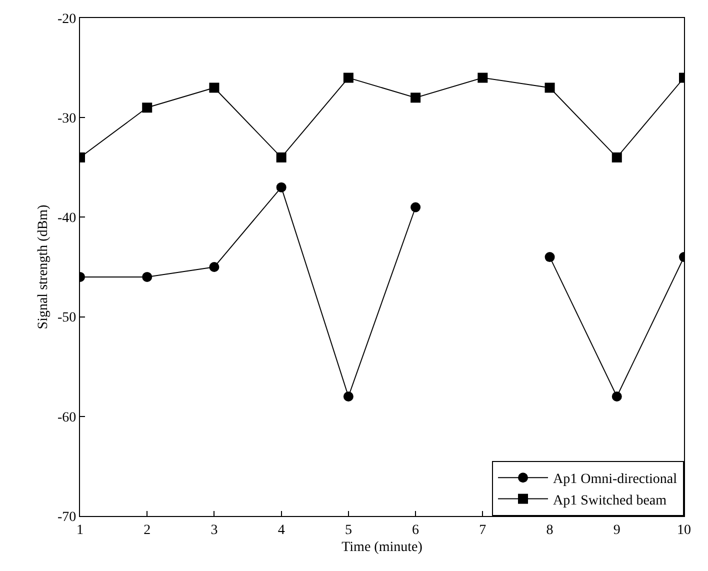  What do you see at coordinates (416, 530) in the screenshot?
I see `x-tick-label: 6` at bounding box center [416, 530].